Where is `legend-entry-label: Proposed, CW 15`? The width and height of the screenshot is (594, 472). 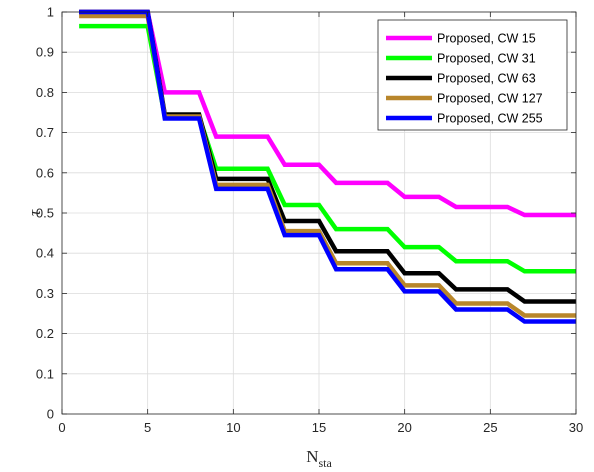
legend-entry-label: Proposed, CW 15 is located at coordinates (486, 39).